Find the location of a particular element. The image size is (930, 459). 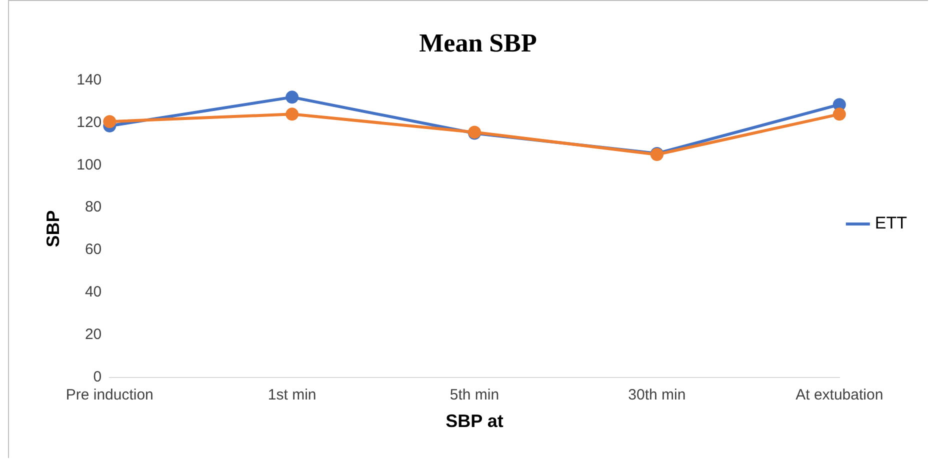

y-tick-label: 80 is located at coordinates (93, 207).